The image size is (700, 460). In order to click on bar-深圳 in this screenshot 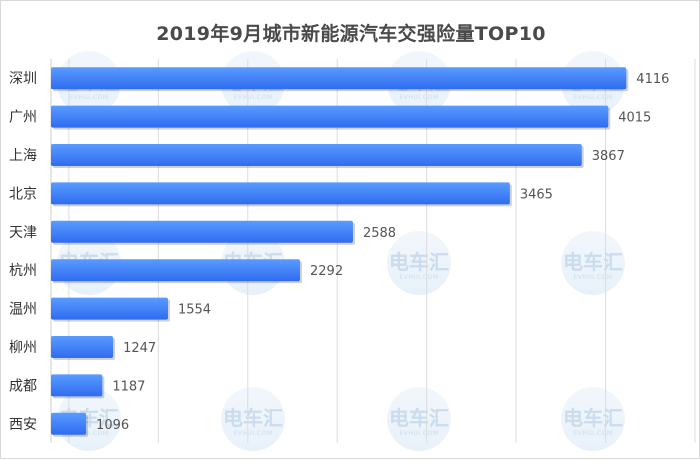, I will do `click(339, 78)`.